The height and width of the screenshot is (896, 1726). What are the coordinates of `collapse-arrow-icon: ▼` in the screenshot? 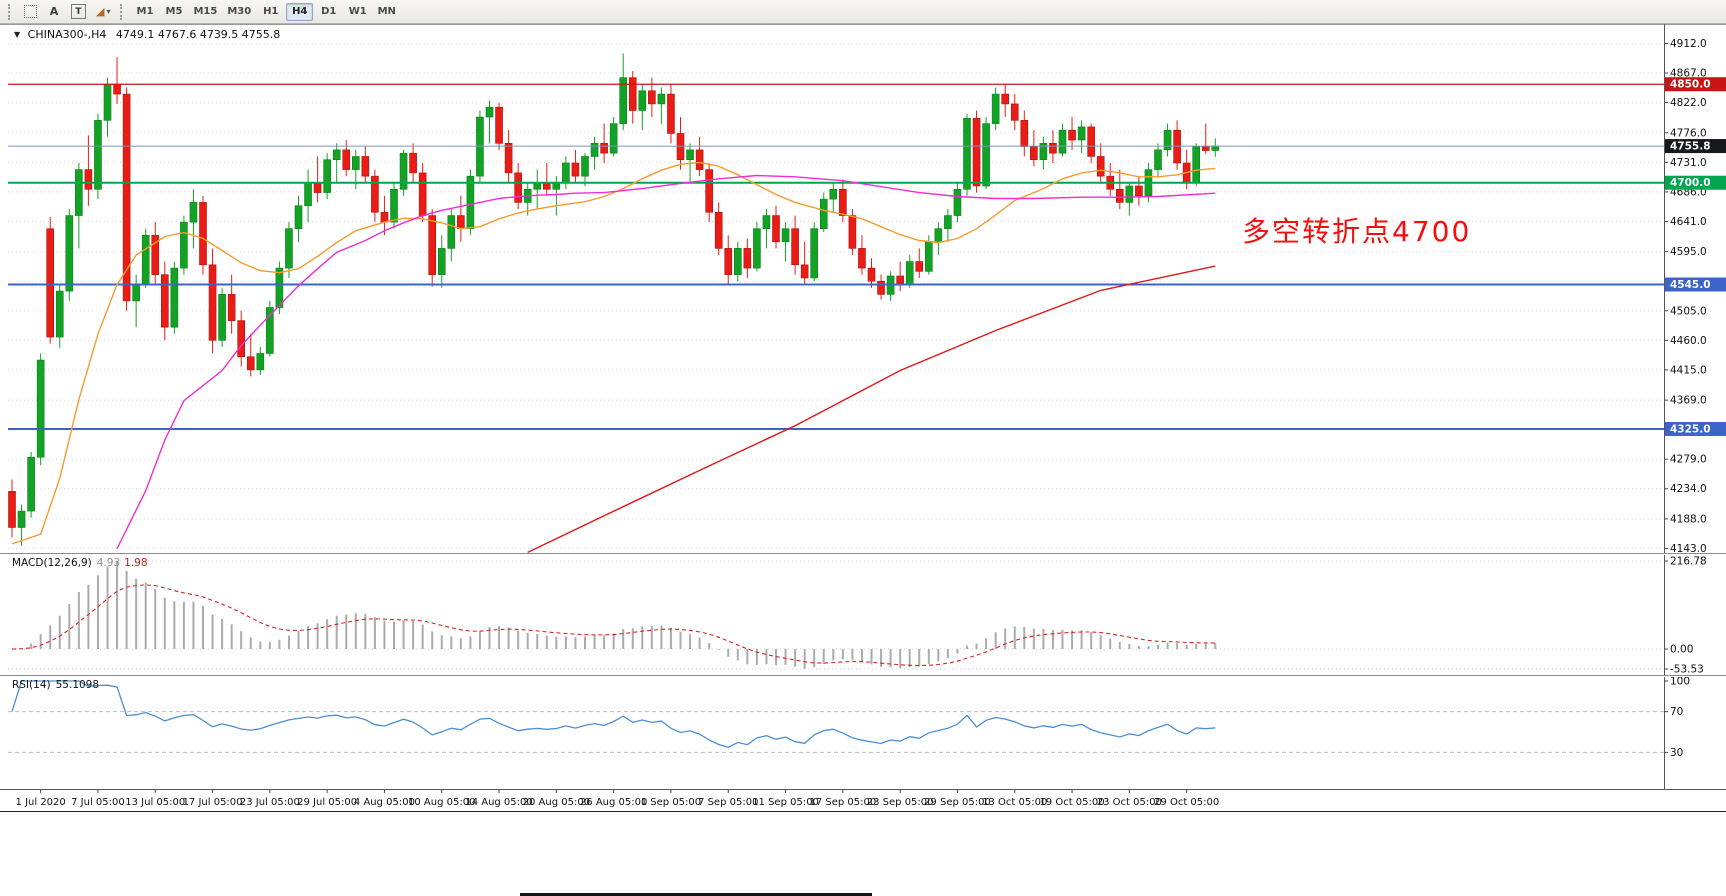 It's located at (17, 34).